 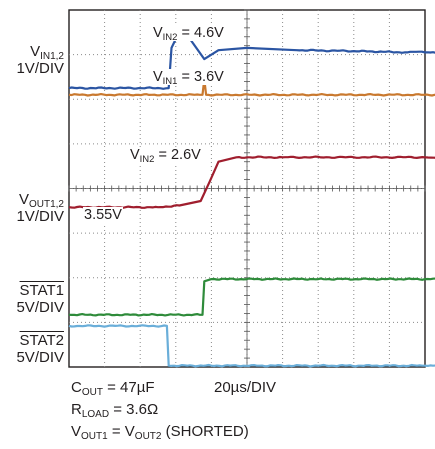 I want to click on vout-label-main: V, so click(x=23, y=199).